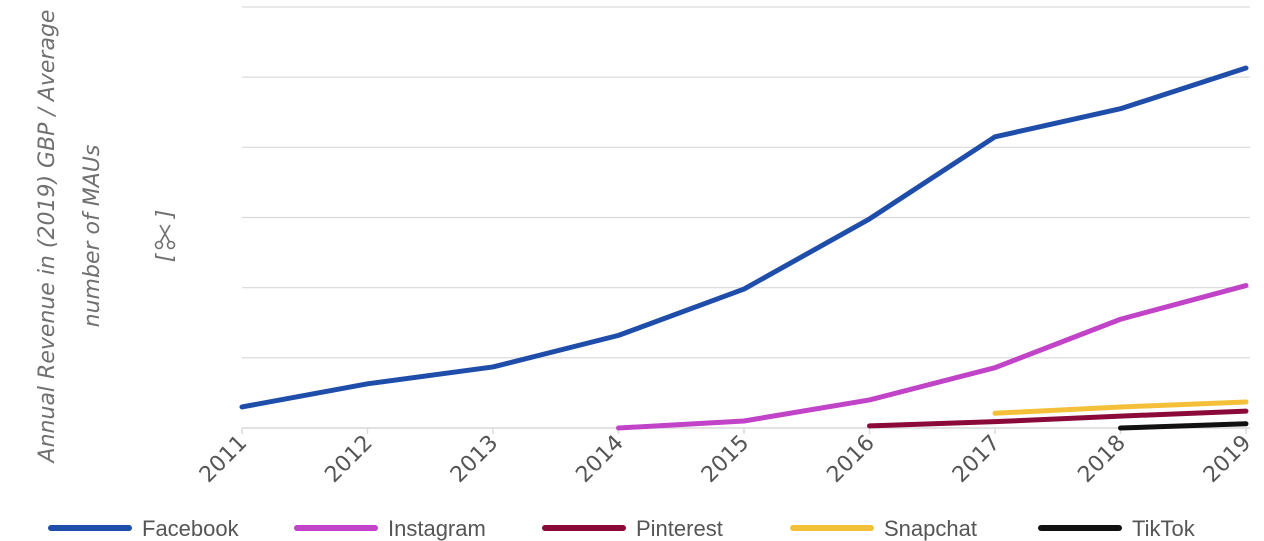 This screenshot has height=541, width=1264. I want to click on scissors-icon, so click(165, 237).